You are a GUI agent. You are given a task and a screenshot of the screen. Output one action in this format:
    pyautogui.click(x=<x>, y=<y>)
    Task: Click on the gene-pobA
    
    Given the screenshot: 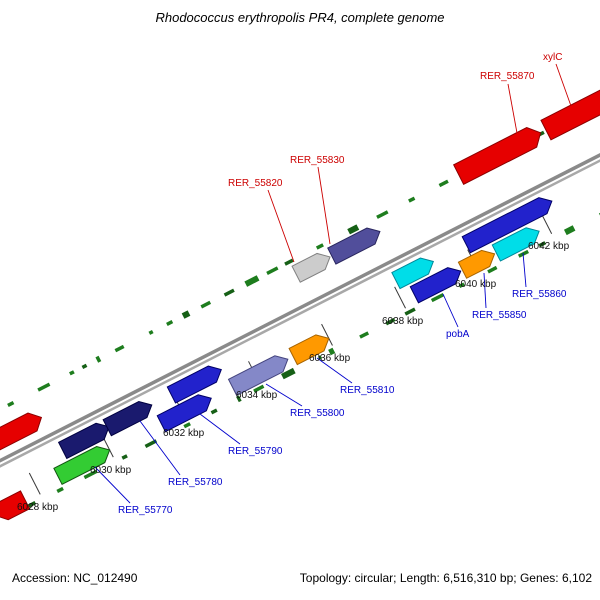 What is the action you would take?
    pyautogui.click(x=437, y=283)
    